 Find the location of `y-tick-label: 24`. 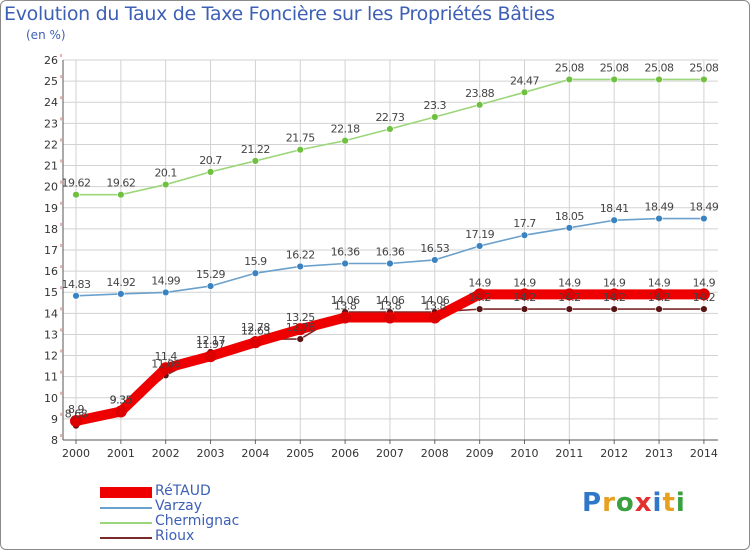

y-tick-label: 24 is located at coordinates (51, 102).